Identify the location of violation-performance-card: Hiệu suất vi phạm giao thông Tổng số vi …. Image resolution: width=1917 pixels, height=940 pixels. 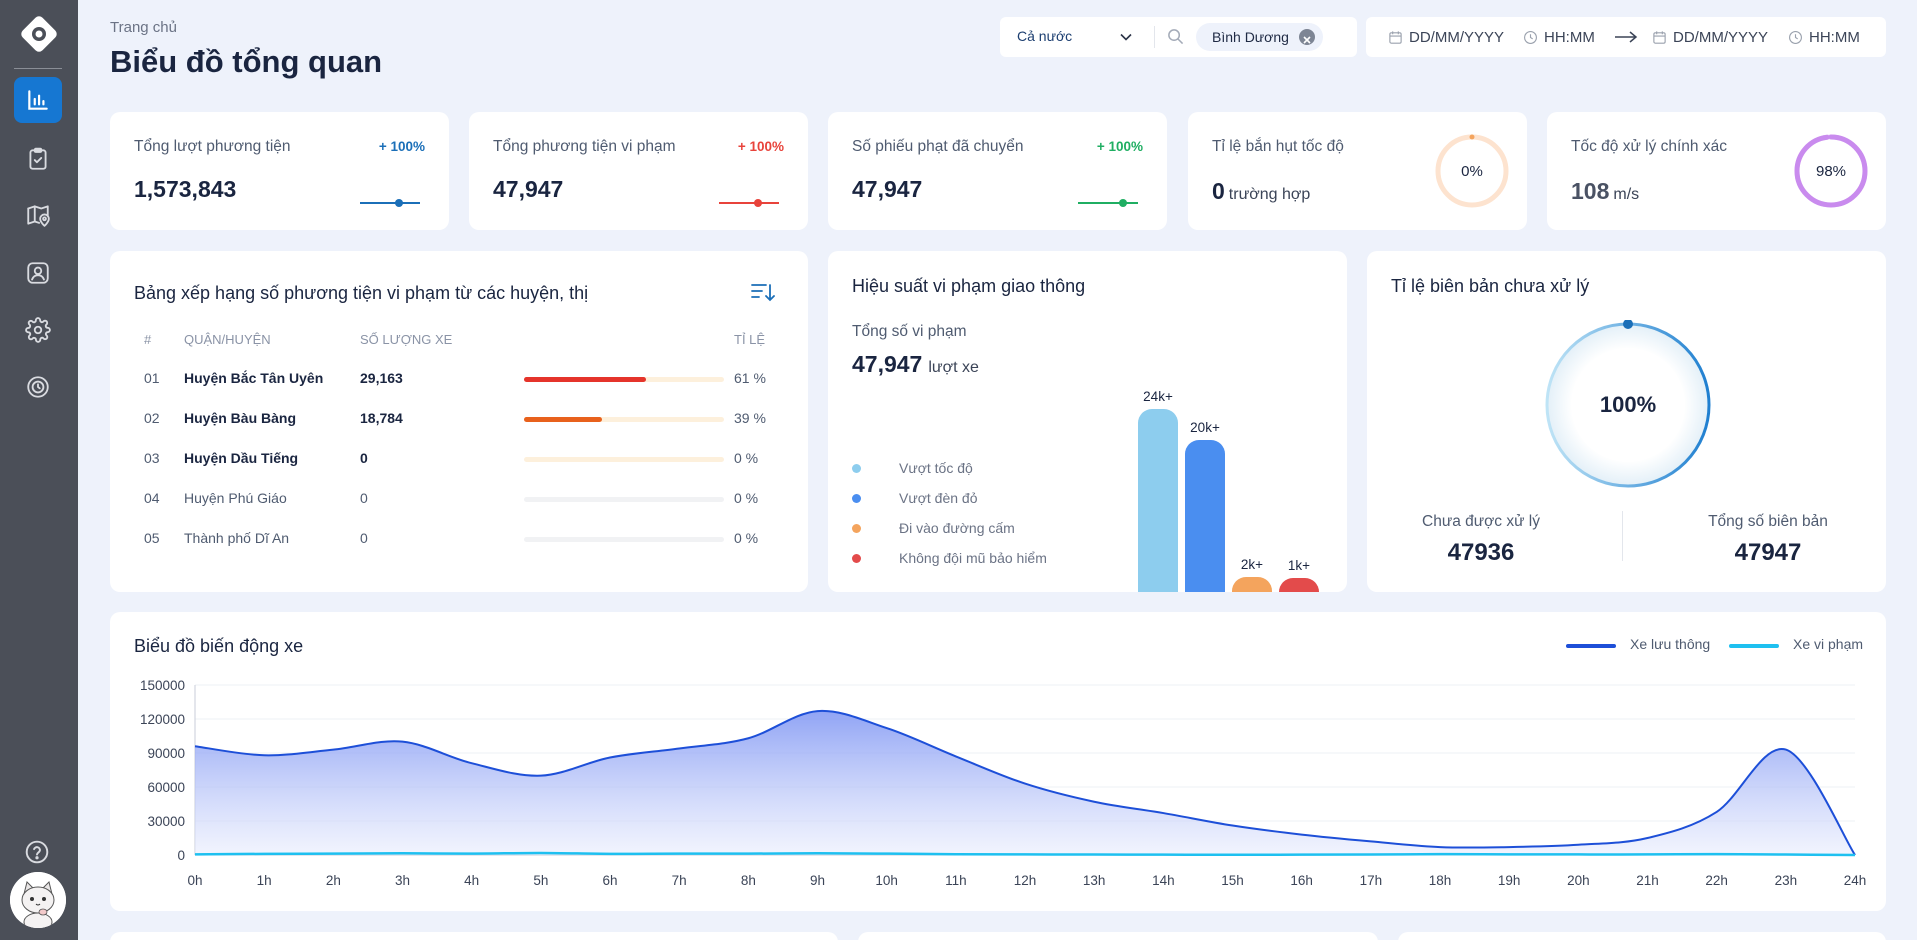
(1087, 421).